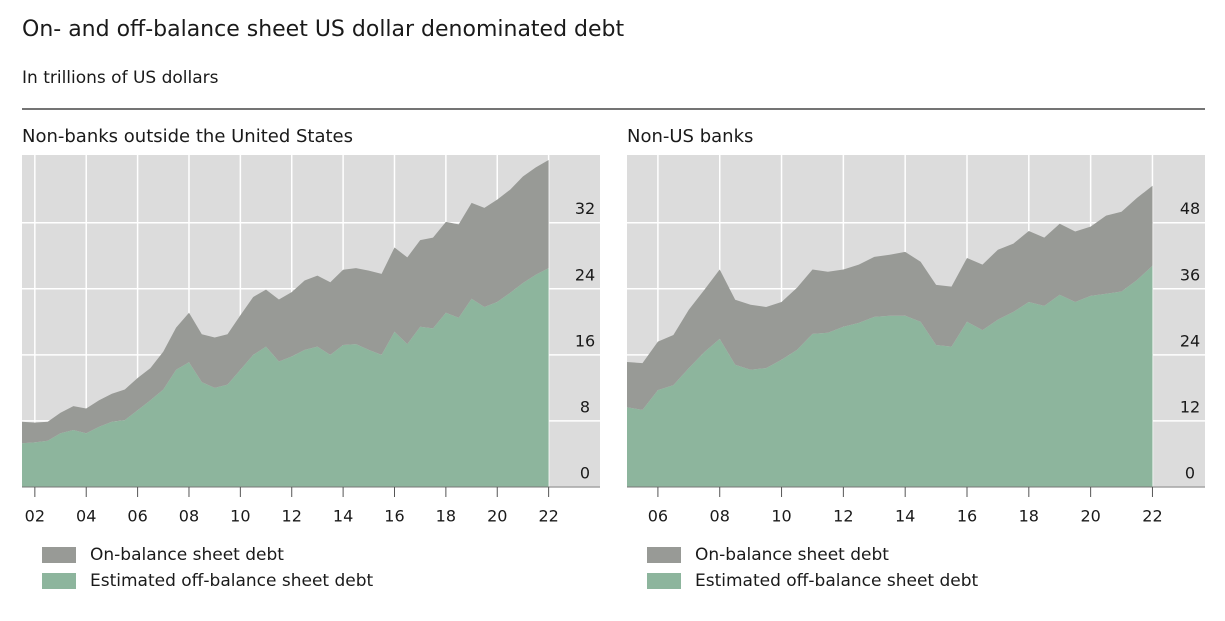 This screenshot has height=621, width=1225. I want to click on y-tick-label: 36, so click(1190, 274).